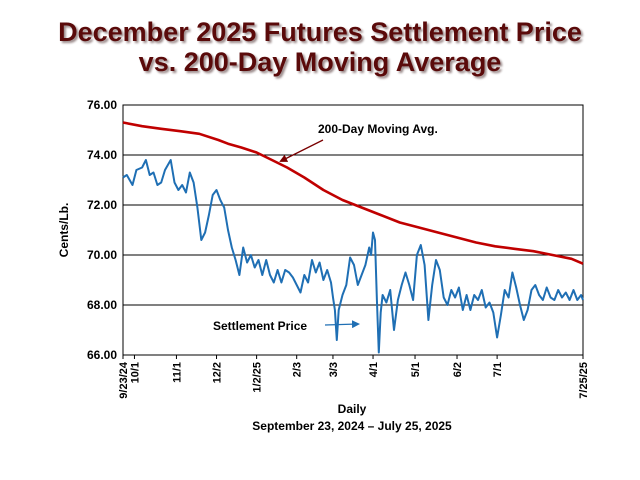  I want to click on moving-avg-arrow, so click(301, 150).